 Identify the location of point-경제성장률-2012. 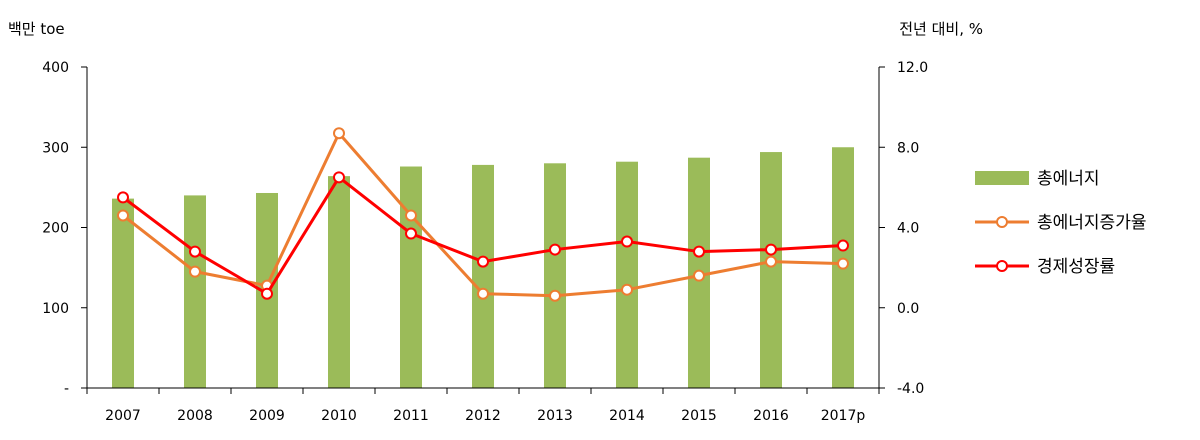
(483, 261).